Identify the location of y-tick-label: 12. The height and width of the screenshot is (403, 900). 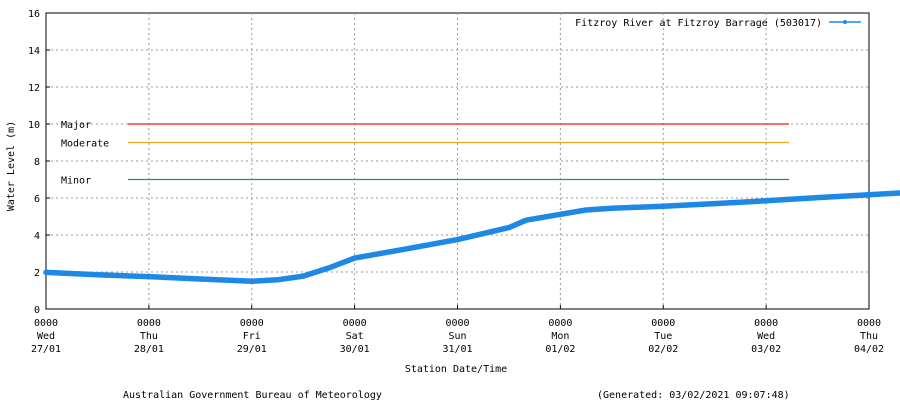
(34, 88).